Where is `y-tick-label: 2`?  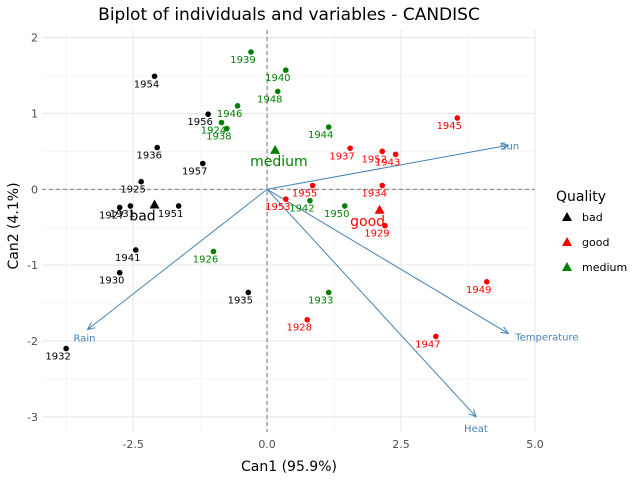
y-tick-label: 2 is located at coordinates (34, 38).